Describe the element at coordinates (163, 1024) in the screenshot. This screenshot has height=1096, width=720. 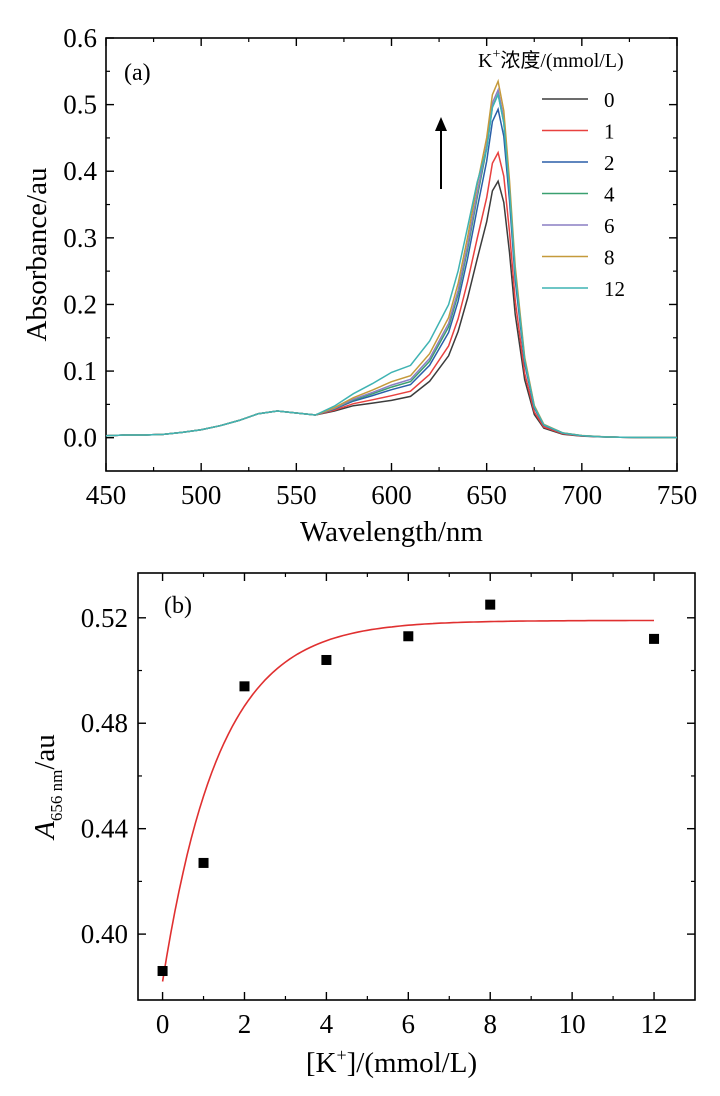
I see `x-tick-label-b: 0` at that location.